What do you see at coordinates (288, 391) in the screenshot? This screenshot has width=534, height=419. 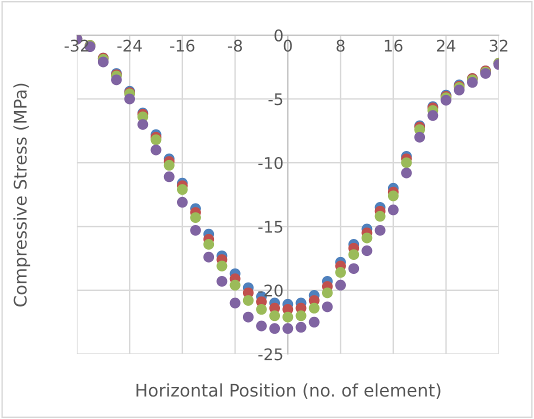 I see `x-axis-title: Horizontal Position (no. of element)` at bounding box center [288, 391].